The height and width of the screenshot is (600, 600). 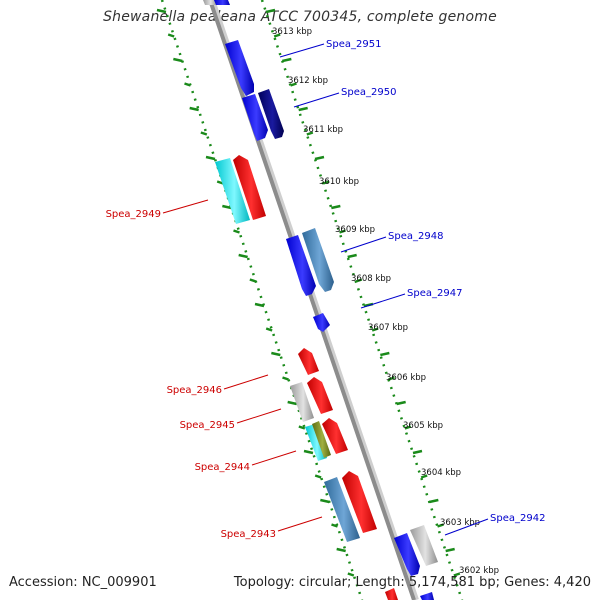 What do you see at coordinates (301, 265) in the screenshot?
I see `gene-arrow-spea-2948-blue` at bounding box center [301, 265].